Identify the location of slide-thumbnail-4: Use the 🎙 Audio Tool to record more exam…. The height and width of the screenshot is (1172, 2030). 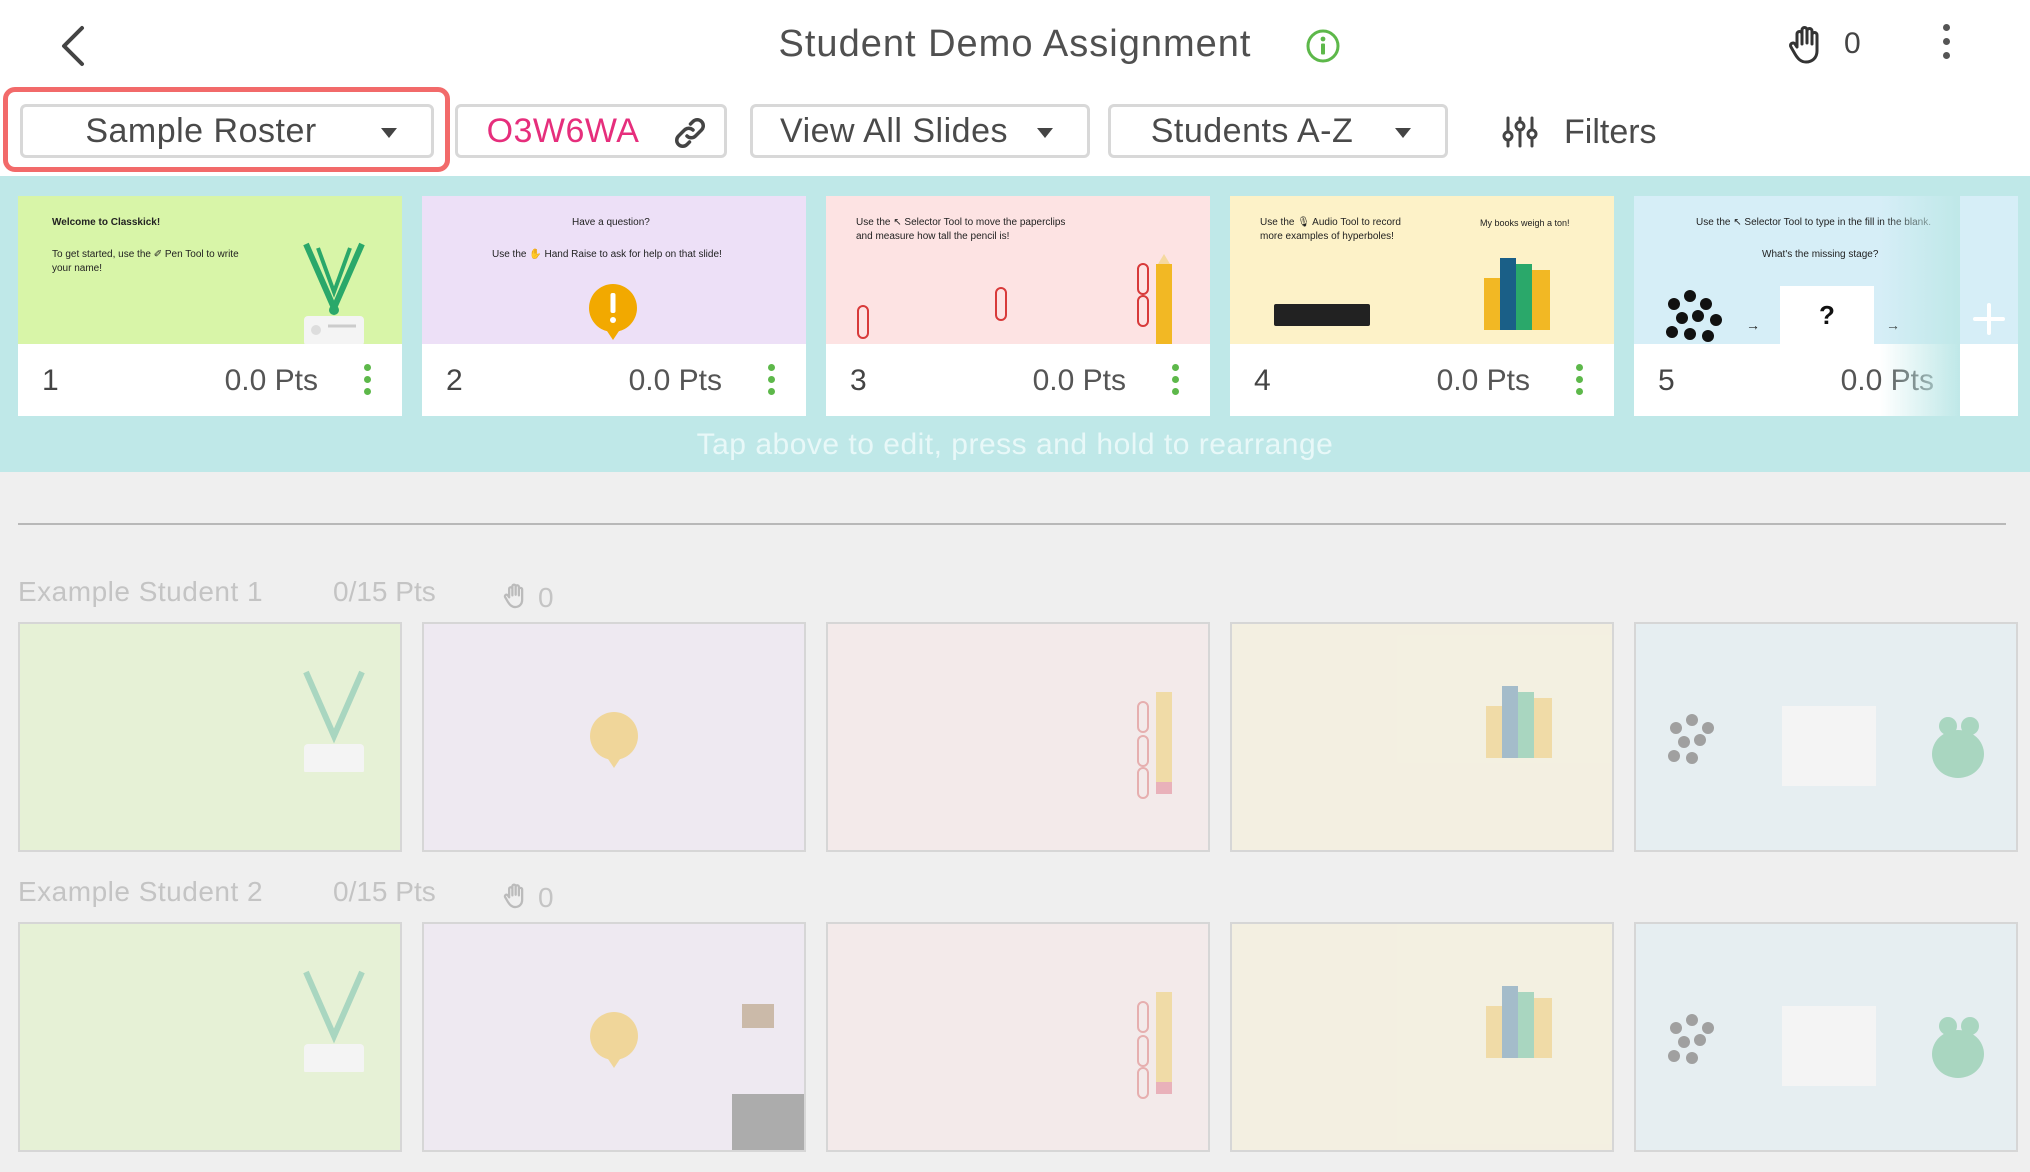
(1422, 306).